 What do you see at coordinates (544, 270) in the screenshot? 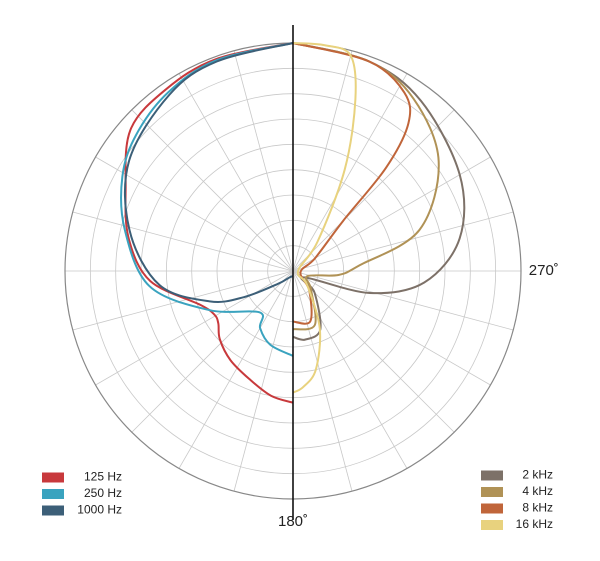
I see `angle-label: 270˚` at bounding box center [544, 270].